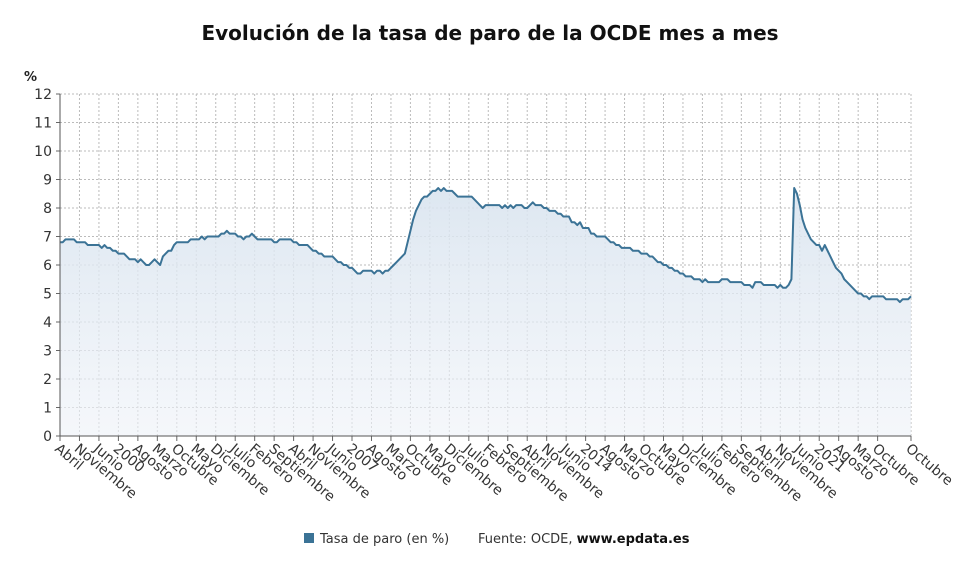  I want to click on y-axis-label: %, so click(30, 77).